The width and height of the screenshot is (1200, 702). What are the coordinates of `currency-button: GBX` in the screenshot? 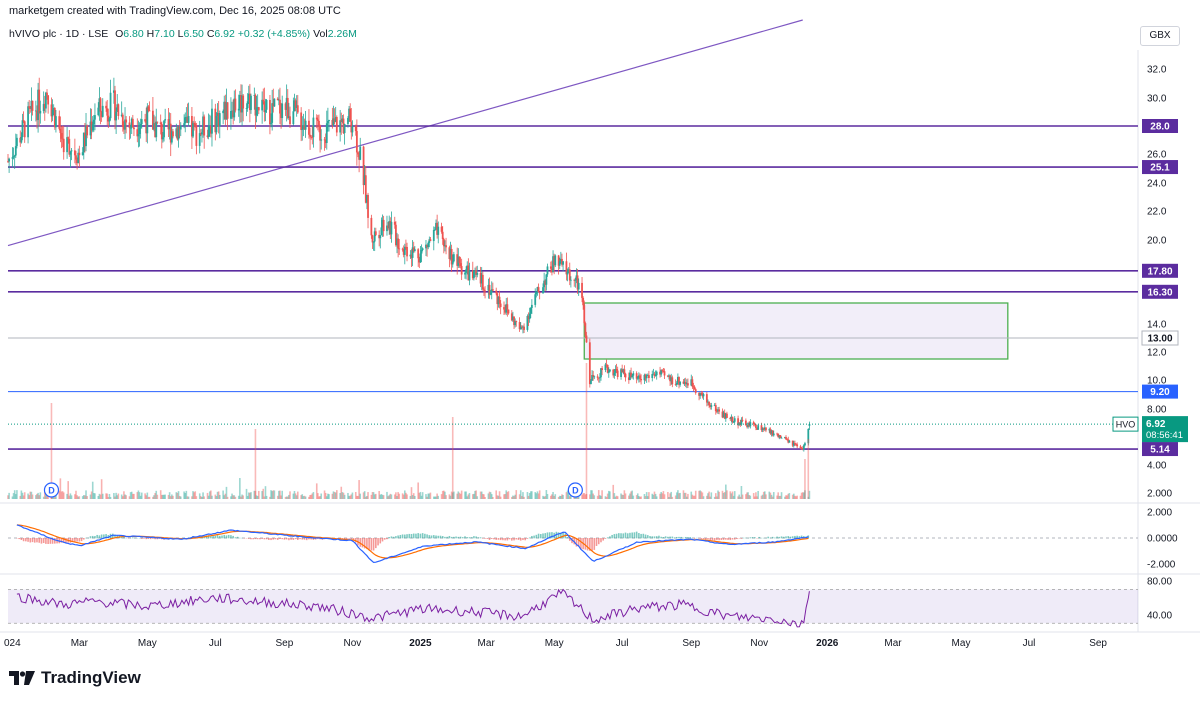 It's located at (1160, 36).